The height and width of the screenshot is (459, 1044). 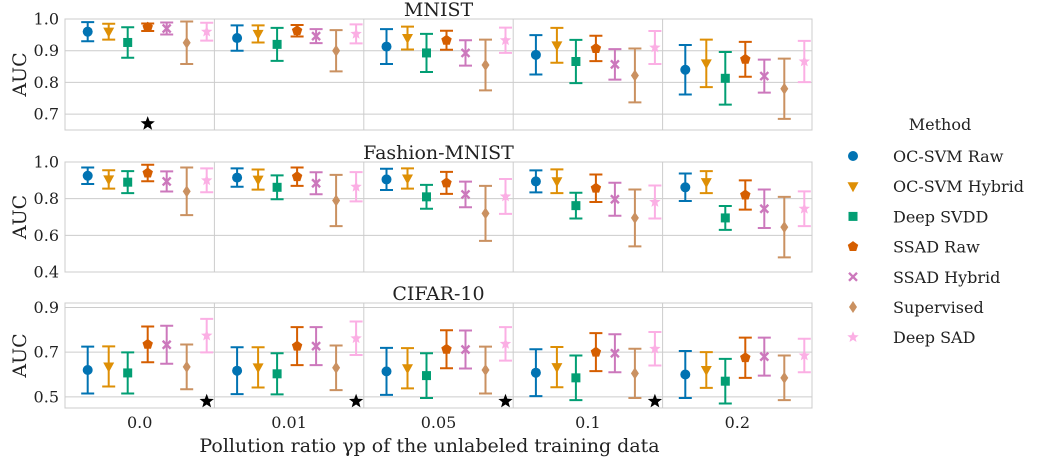 What do you see at coordinates (958, 186) in the screenshot?
I see `legend-entry-label: OC-SVM Hybrid` at bounding box center [958, 186].